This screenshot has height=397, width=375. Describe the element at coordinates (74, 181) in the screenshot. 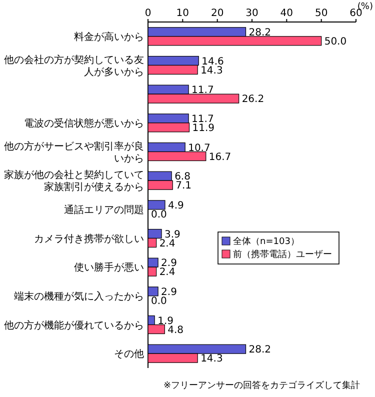

I see `y-tick-label: 家族が他の会社と契約していて家族割引が使えるから` at that location.